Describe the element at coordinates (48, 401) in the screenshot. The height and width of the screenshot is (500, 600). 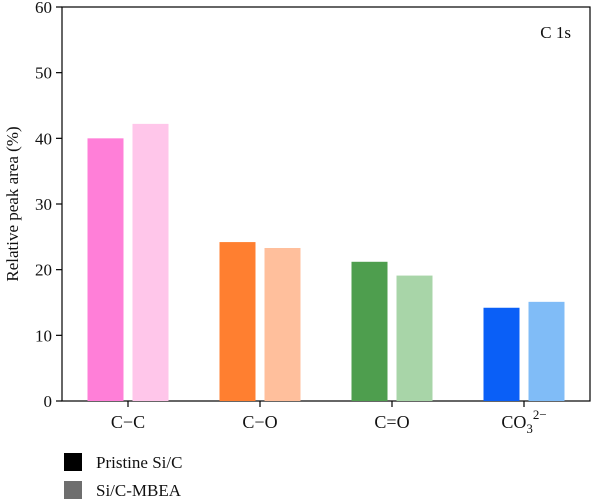
I see `y-tick-label: 0` at that location.